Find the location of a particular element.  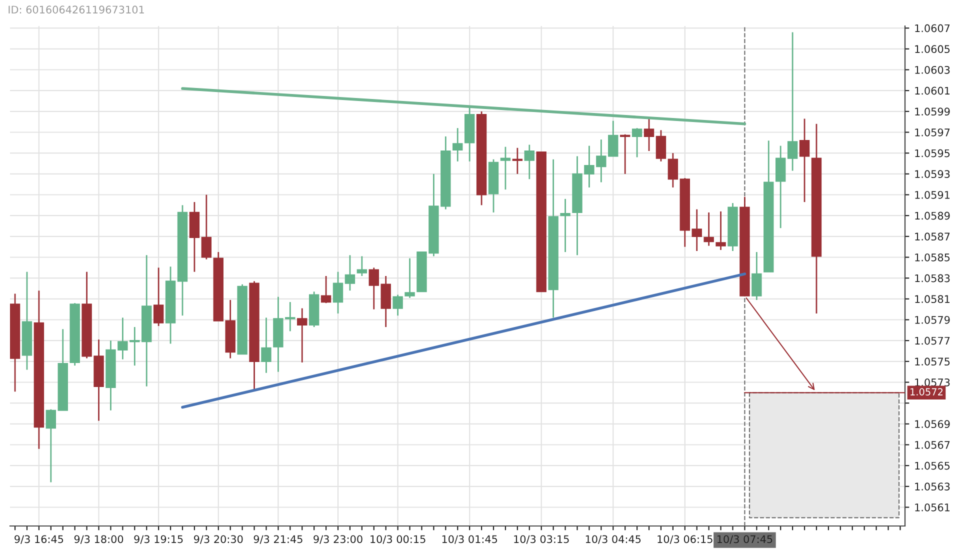

y-tick-label: 1.0595 is located at coordinates (932, 153).